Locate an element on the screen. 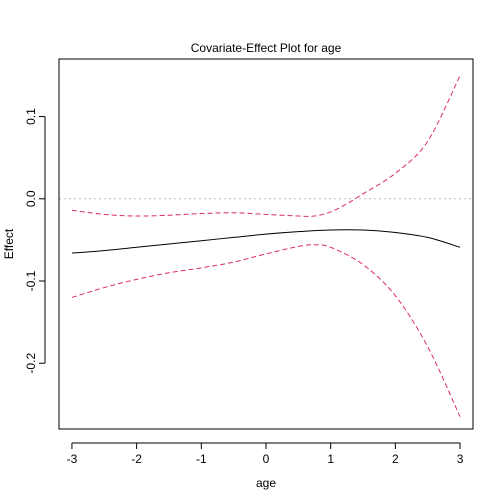 The width and height of the screenshot is (504, 504). y-tick-label: 0.1 is located at coordinates (31, 116).